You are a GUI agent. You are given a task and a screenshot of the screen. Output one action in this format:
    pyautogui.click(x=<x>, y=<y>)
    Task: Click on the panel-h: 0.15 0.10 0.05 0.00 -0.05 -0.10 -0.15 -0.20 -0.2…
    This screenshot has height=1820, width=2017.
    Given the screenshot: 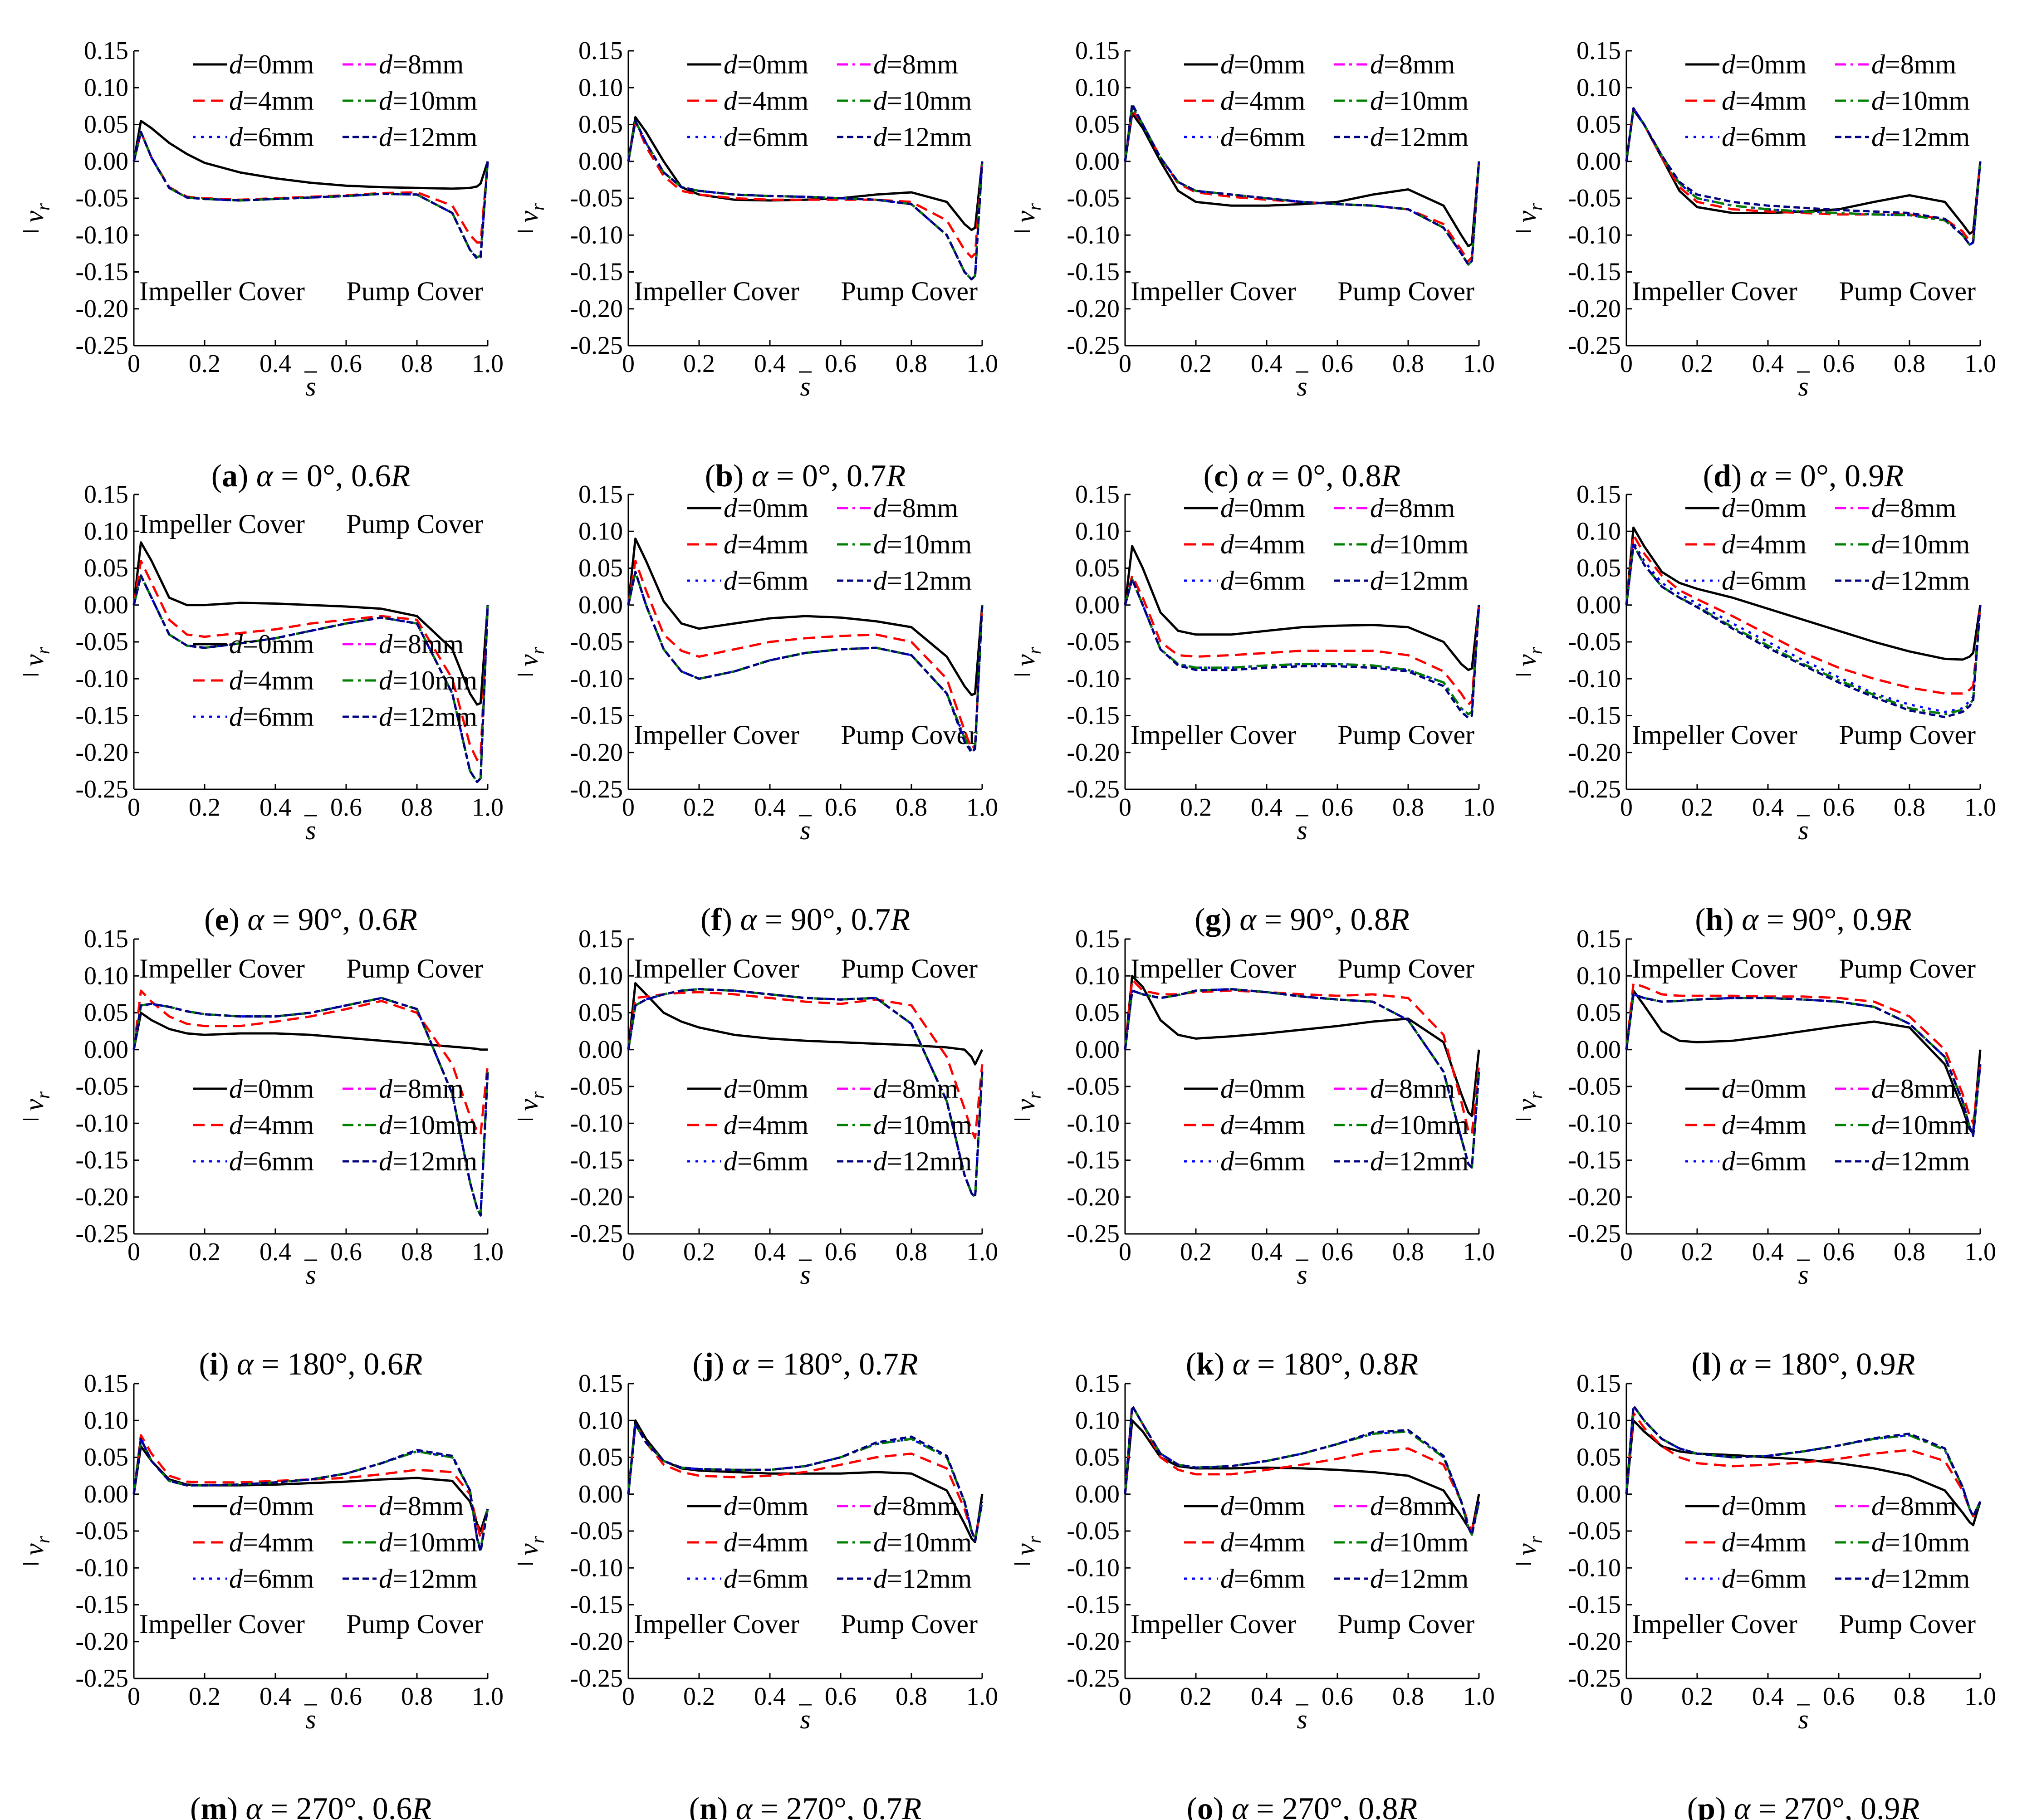 What is the action you would take?
    pyautogui.click(x=1754, y=709)
    